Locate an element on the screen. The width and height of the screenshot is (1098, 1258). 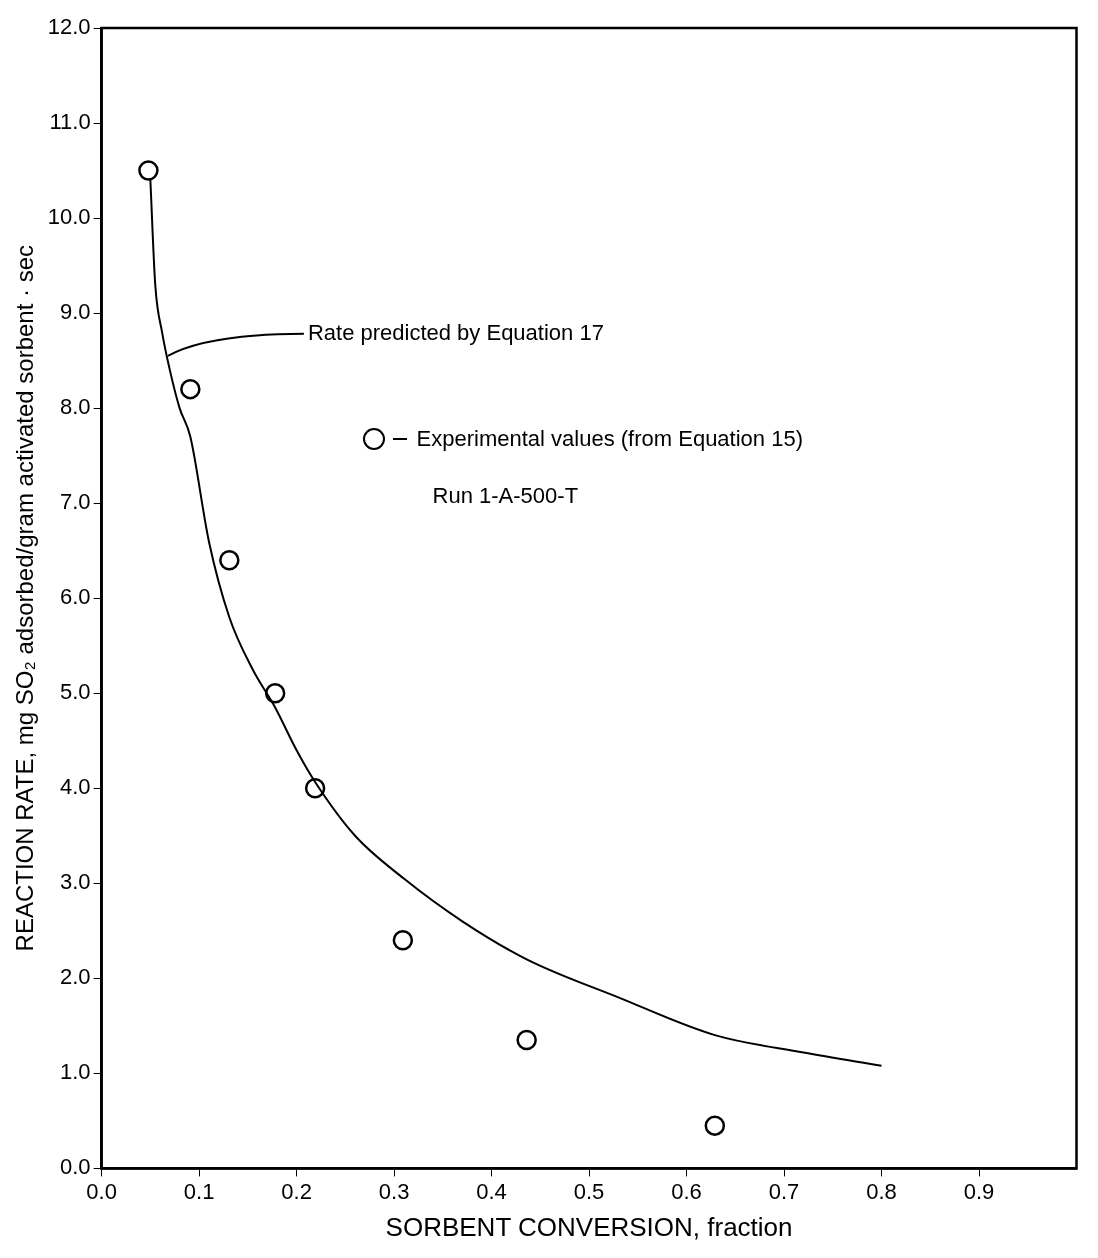
x-tick-label: 0.2 is located at coordinates (296, 1191).